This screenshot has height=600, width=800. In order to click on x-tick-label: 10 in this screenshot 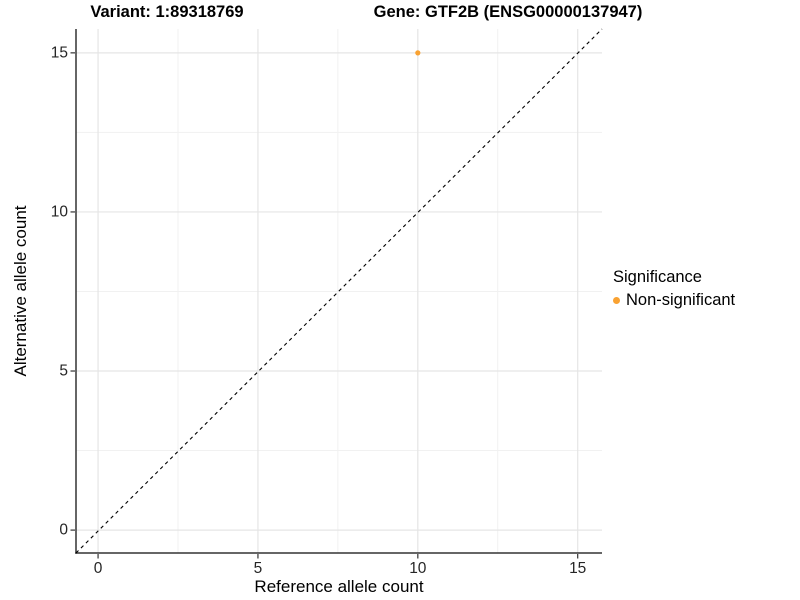, I will do `click(418, 568)`.